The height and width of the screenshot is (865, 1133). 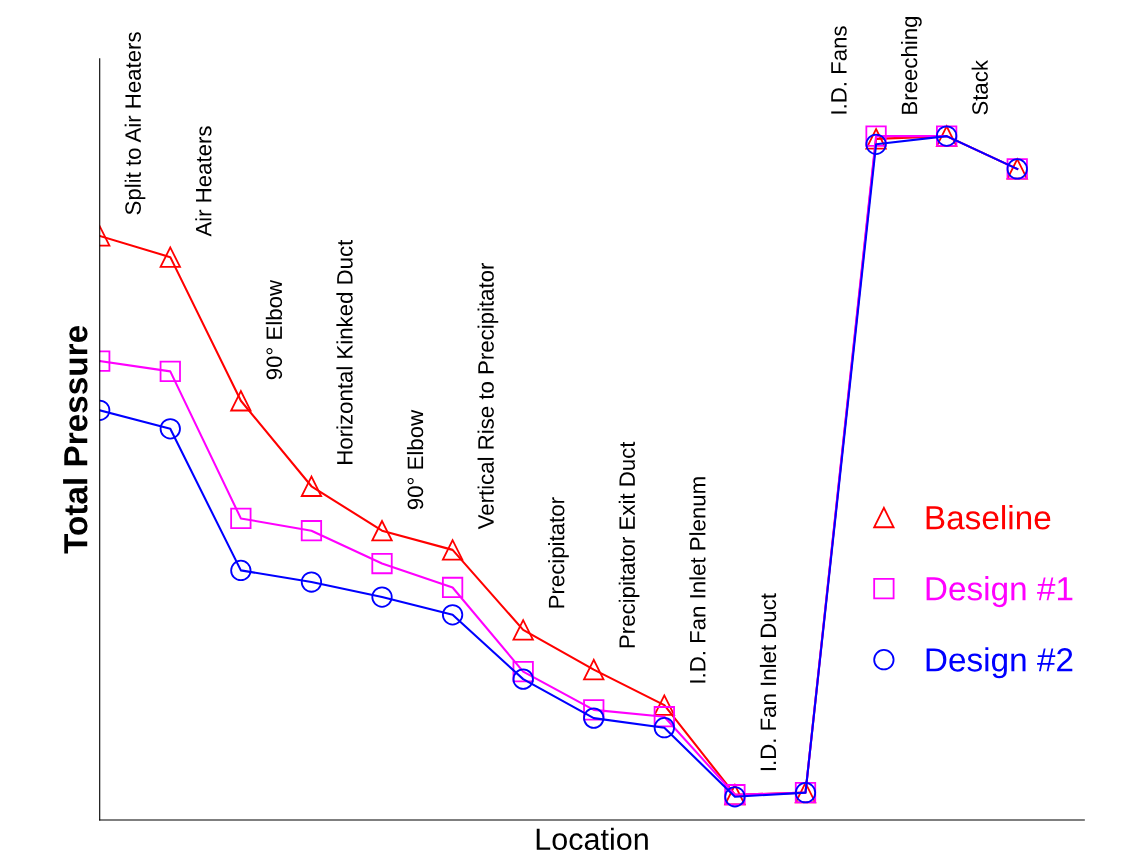 What do you see at coordinates (135, 123) in the screenshot?
I see `annotation: Split to Air Heaters` at bounding box center [135, 123].